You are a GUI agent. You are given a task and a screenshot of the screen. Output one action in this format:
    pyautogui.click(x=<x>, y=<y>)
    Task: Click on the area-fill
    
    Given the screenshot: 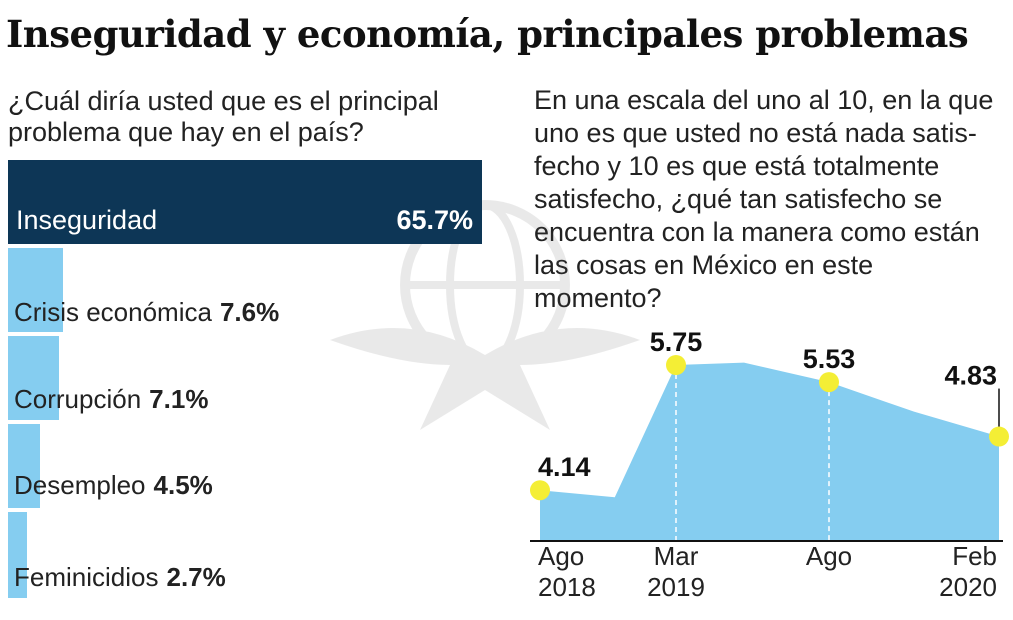 What is the action you would take?
    pyautogui.click(x=769, y=451)
    